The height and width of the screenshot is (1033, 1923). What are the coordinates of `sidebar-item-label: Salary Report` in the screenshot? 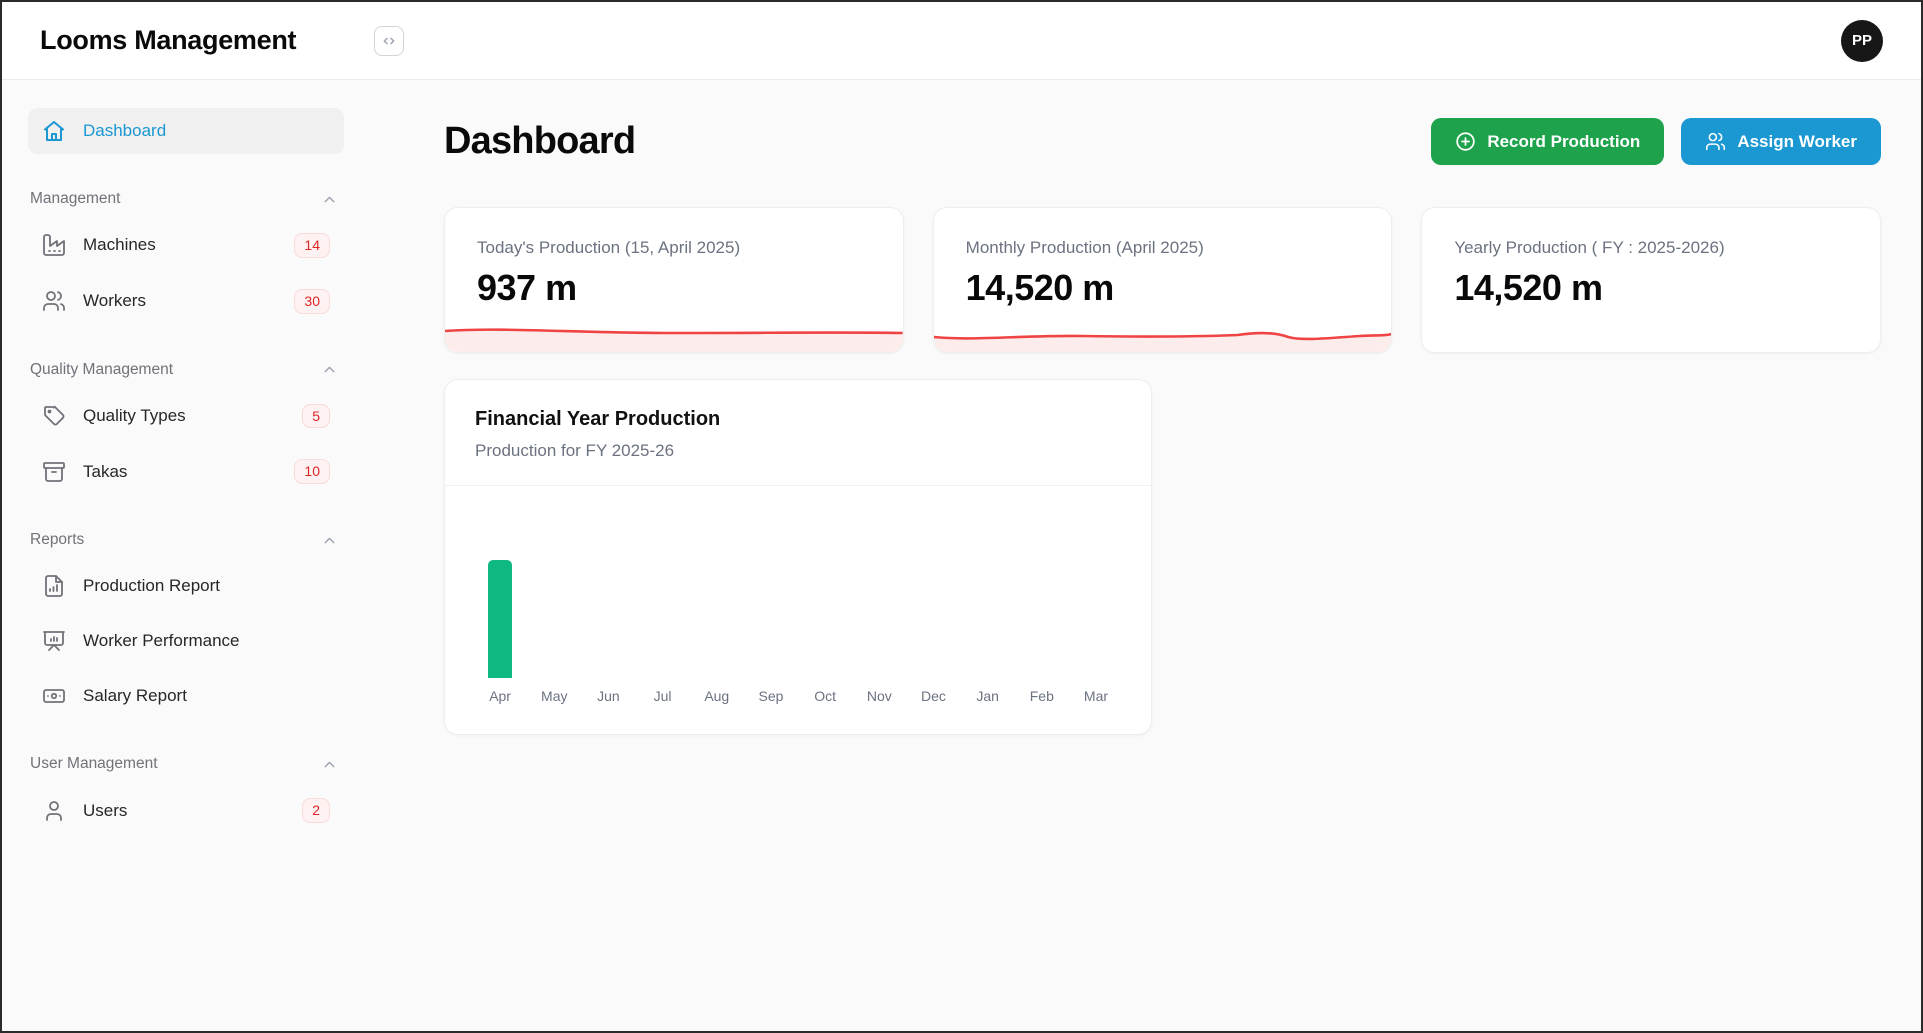 It's located at (135, 696).